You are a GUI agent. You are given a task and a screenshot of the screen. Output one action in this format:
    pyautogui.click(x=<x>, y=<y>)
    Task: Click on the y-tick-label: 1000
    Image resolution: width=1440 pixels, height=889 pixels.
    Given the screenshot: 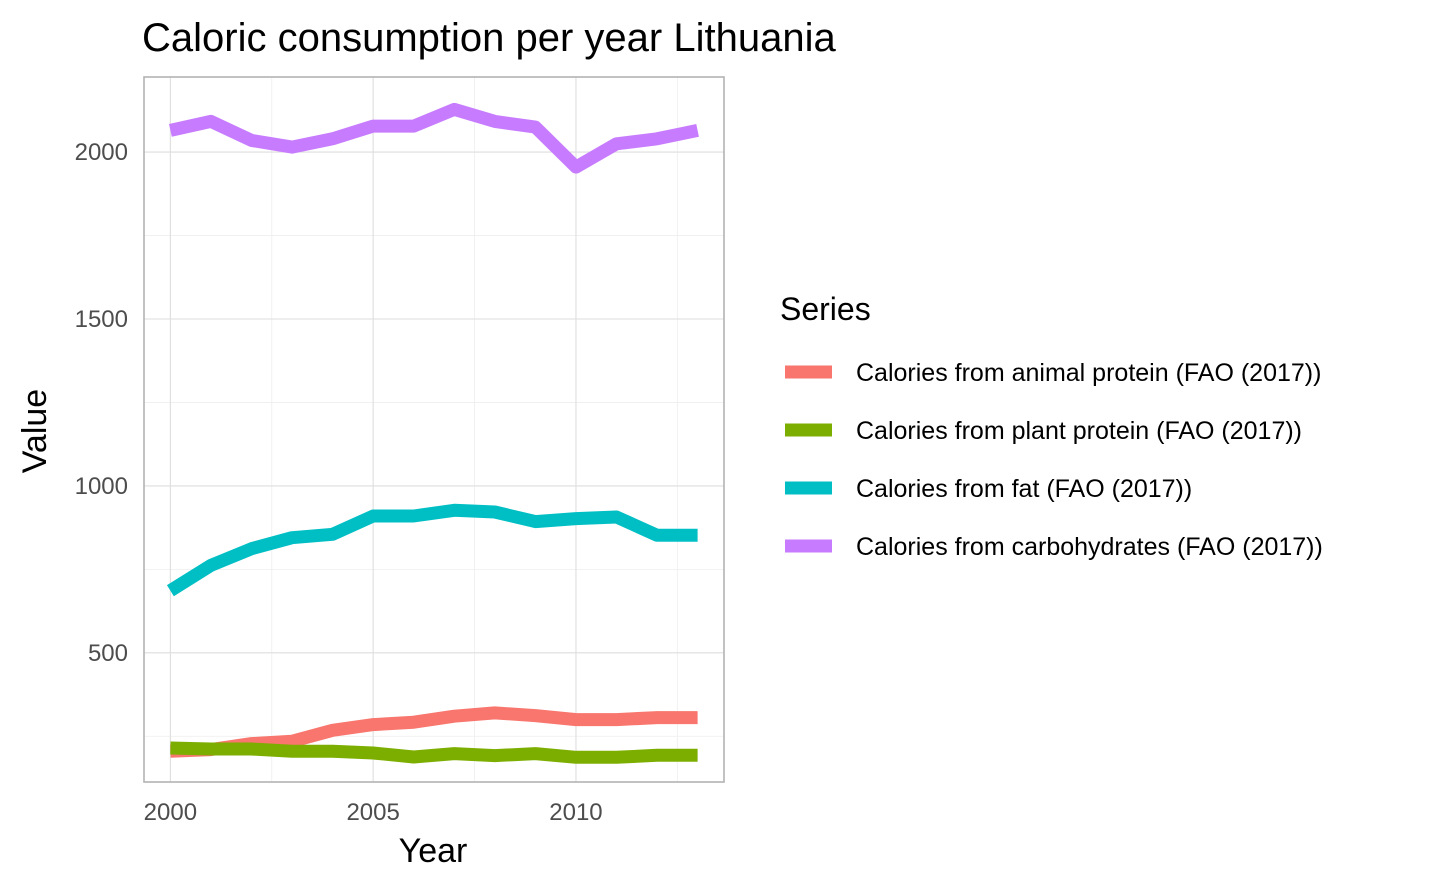 What is the action you would take?
    pyautogui.click(x=101, y=486)
    